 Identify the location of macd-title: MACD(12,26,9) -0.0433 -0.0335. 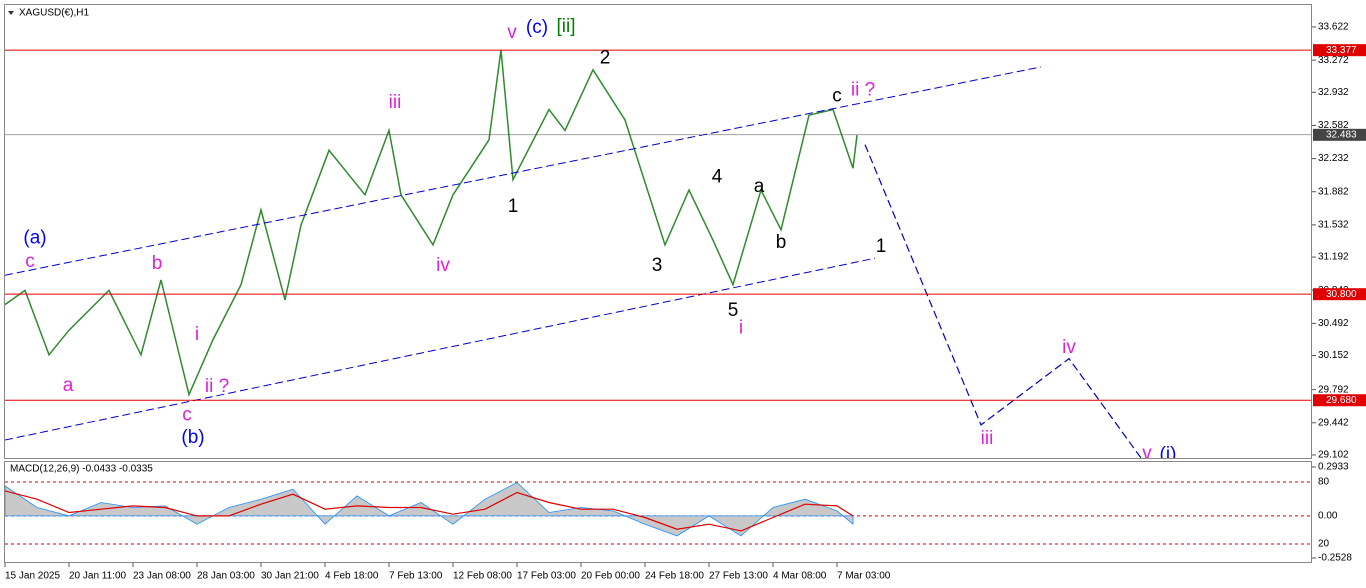
(81, 469).